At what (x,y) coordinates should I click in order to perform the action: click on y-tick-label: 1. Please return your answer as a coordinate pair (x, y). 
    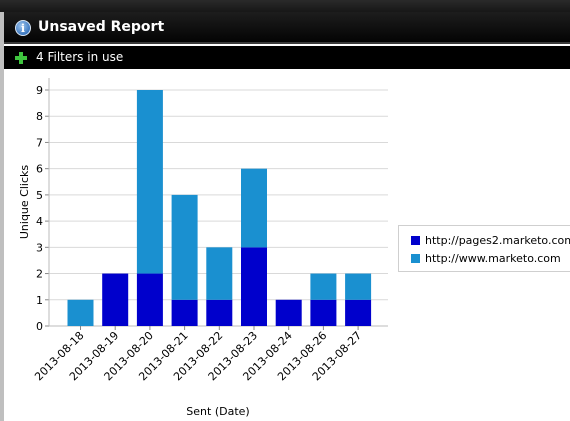
    Looking at the image, I should click on (39, 300).